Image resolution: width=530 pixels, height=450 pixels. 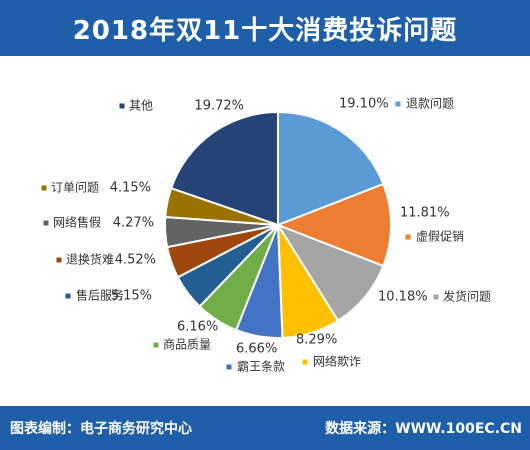 What do you see at coordinates (337, 361) in the screenshot?
I see `category-label: 网络欺诈` at bounding box center [337, 361].